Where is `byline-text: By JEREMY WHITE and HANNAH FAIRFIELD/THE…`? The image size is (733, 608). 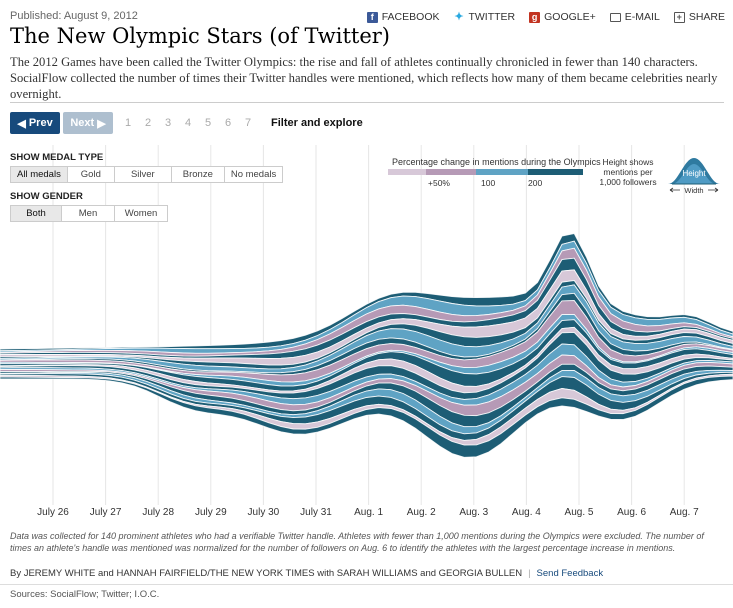
byline-text: By JEREMY WHITE and HANNAH FAIRFIELD/THE… is located at coordinates (266, 573).